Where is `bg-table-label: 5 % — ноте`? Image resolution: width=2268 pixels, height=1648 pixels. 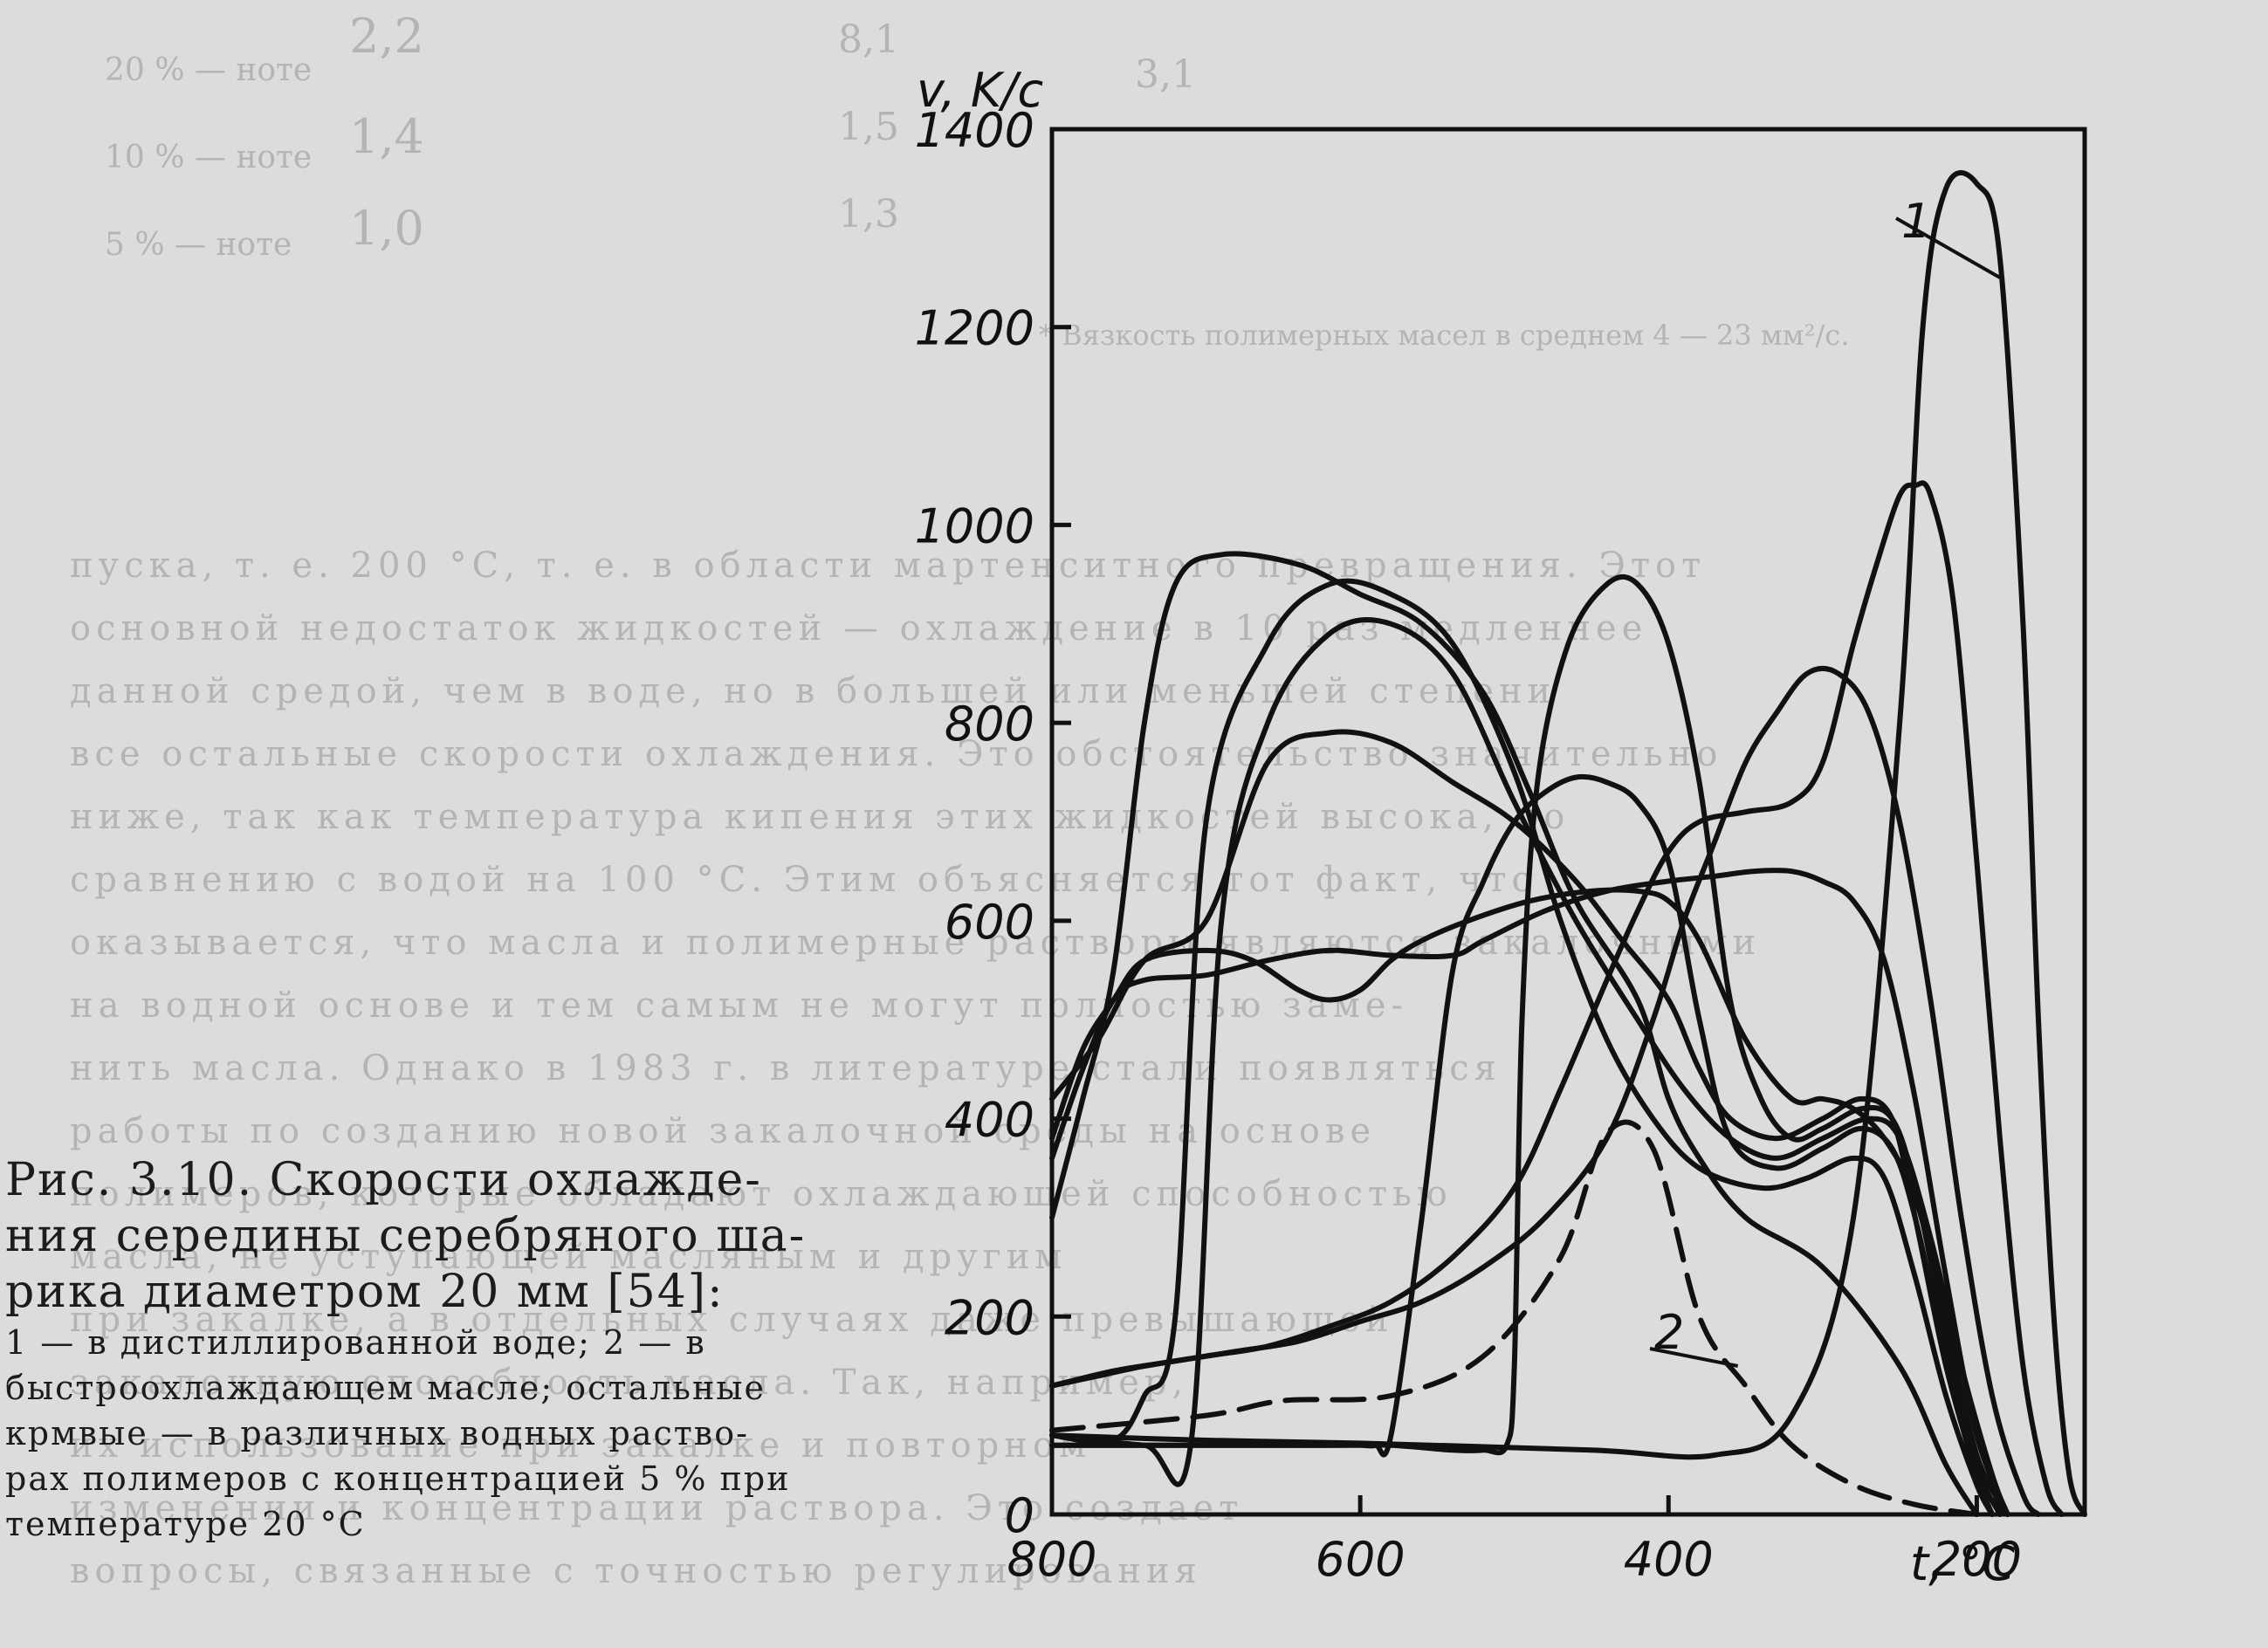
bg-table-label: 5 % — ноте is located at coordinates (198, 245).